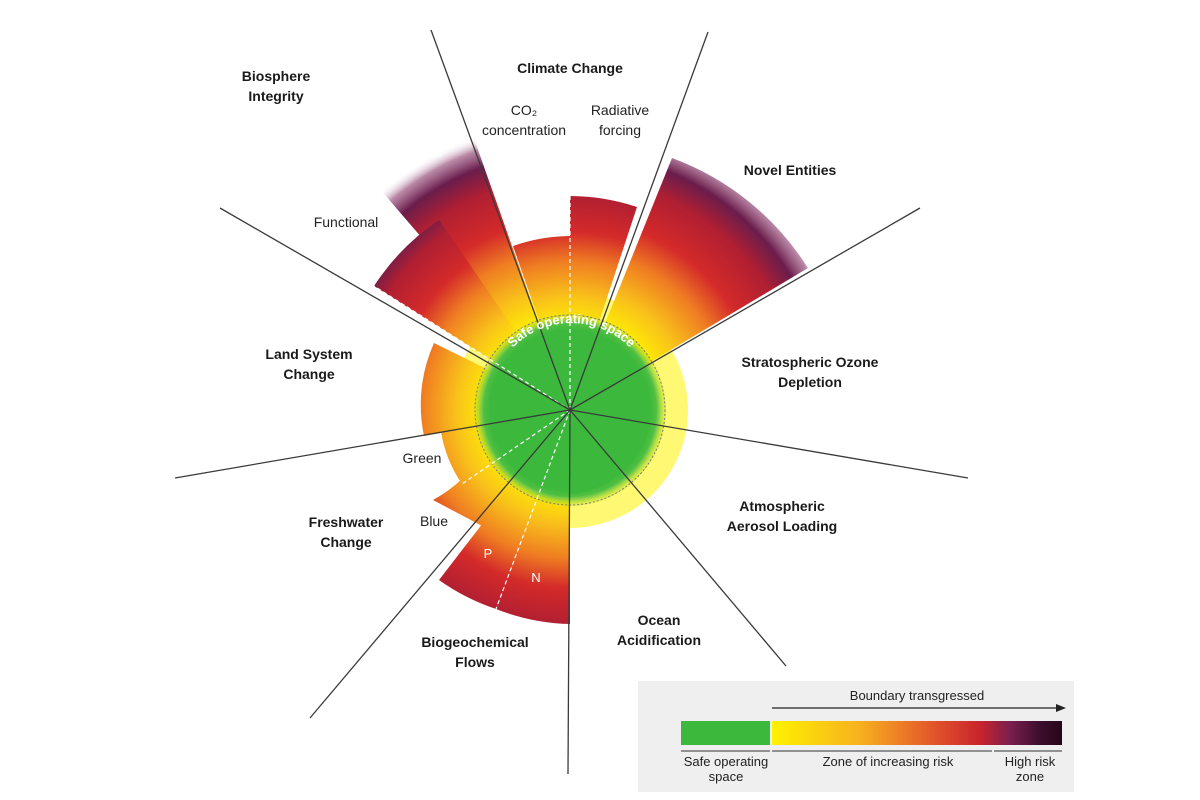  Describe the element at coordinates (888, 761) in the screenshot. I see `legend-zone-label: Zone of increasing risk` at that location.